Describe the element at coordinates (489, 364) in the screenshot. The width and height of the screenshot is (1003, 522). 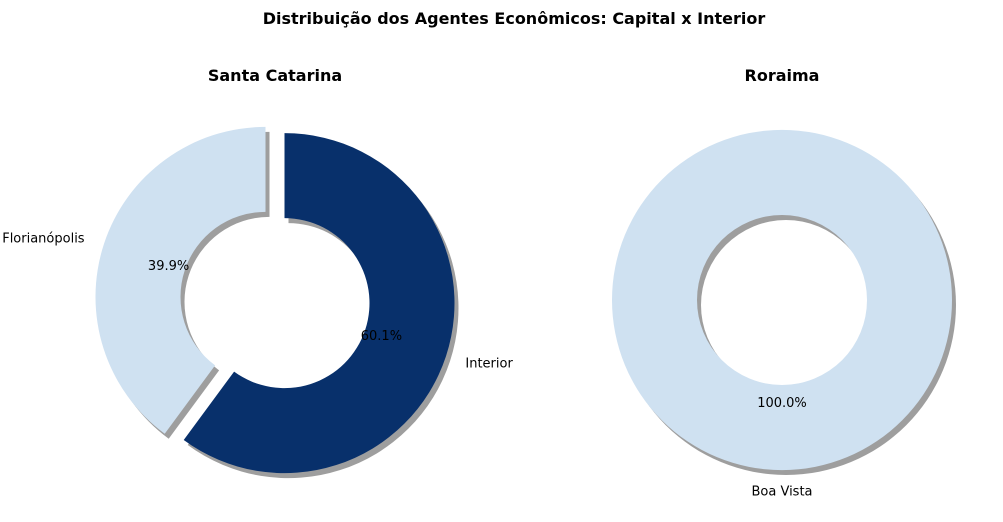
I see `slice-label: Interior` at that location.